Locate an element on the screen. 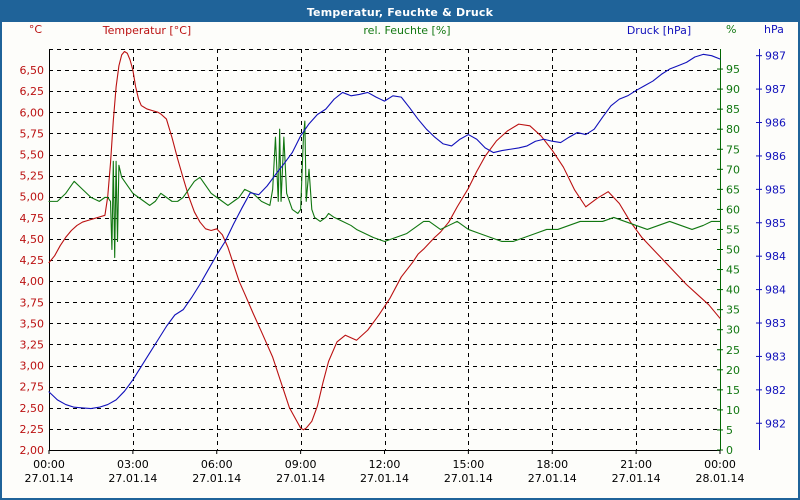  humidity-axis-tick: 20 is located at coordinates (733, 370).